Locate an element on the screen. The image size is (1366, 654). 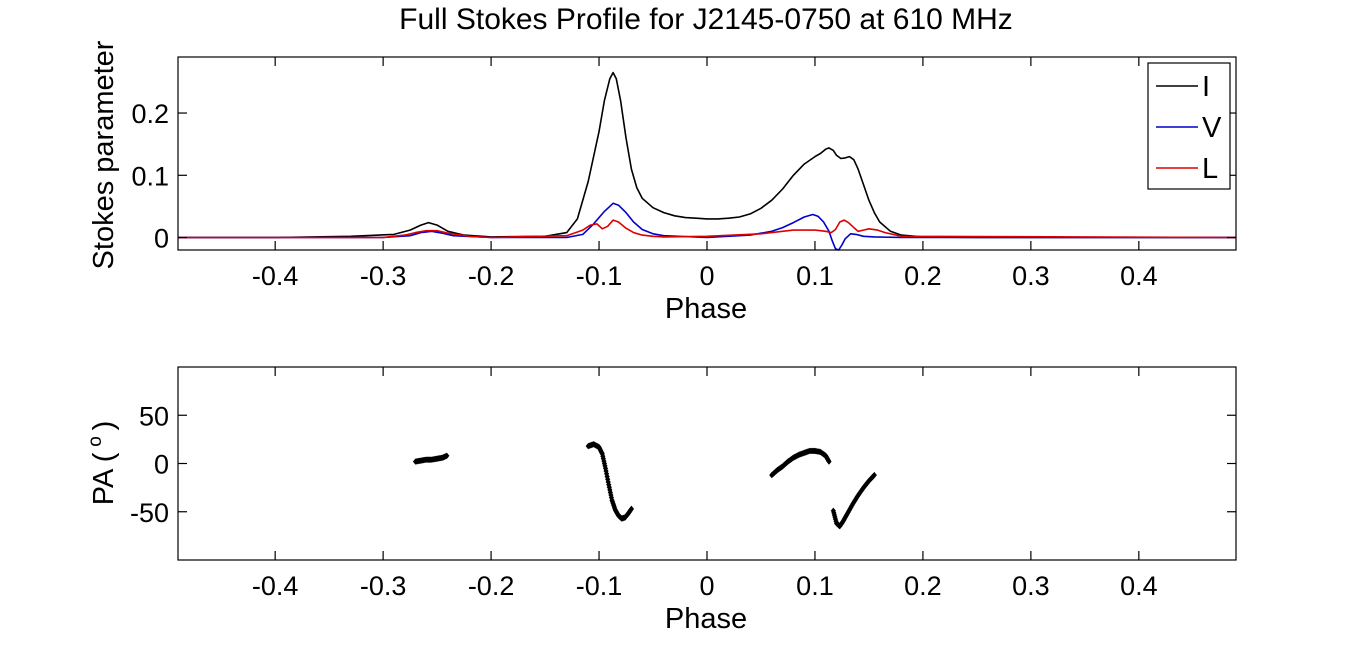
pa-x-tick-label: 0.4 is located at coordinates (1139, 586).